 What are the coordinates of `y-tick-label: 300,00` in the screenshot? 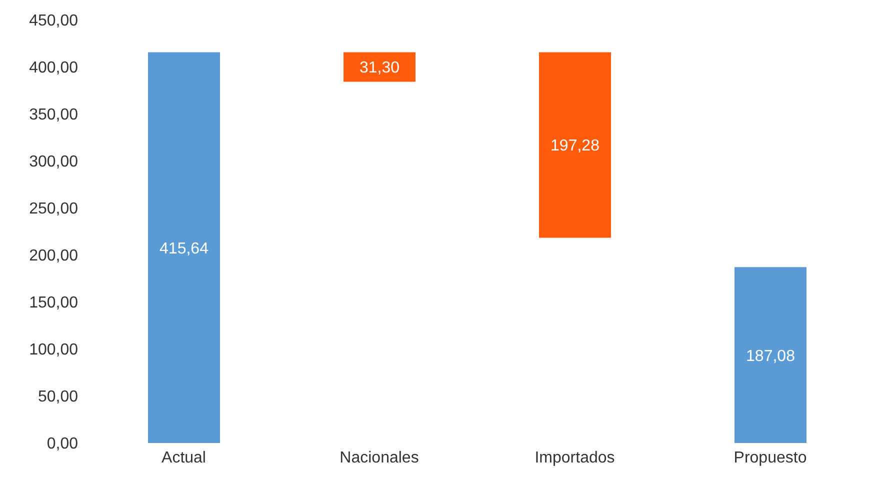 It's located at (53, 162).